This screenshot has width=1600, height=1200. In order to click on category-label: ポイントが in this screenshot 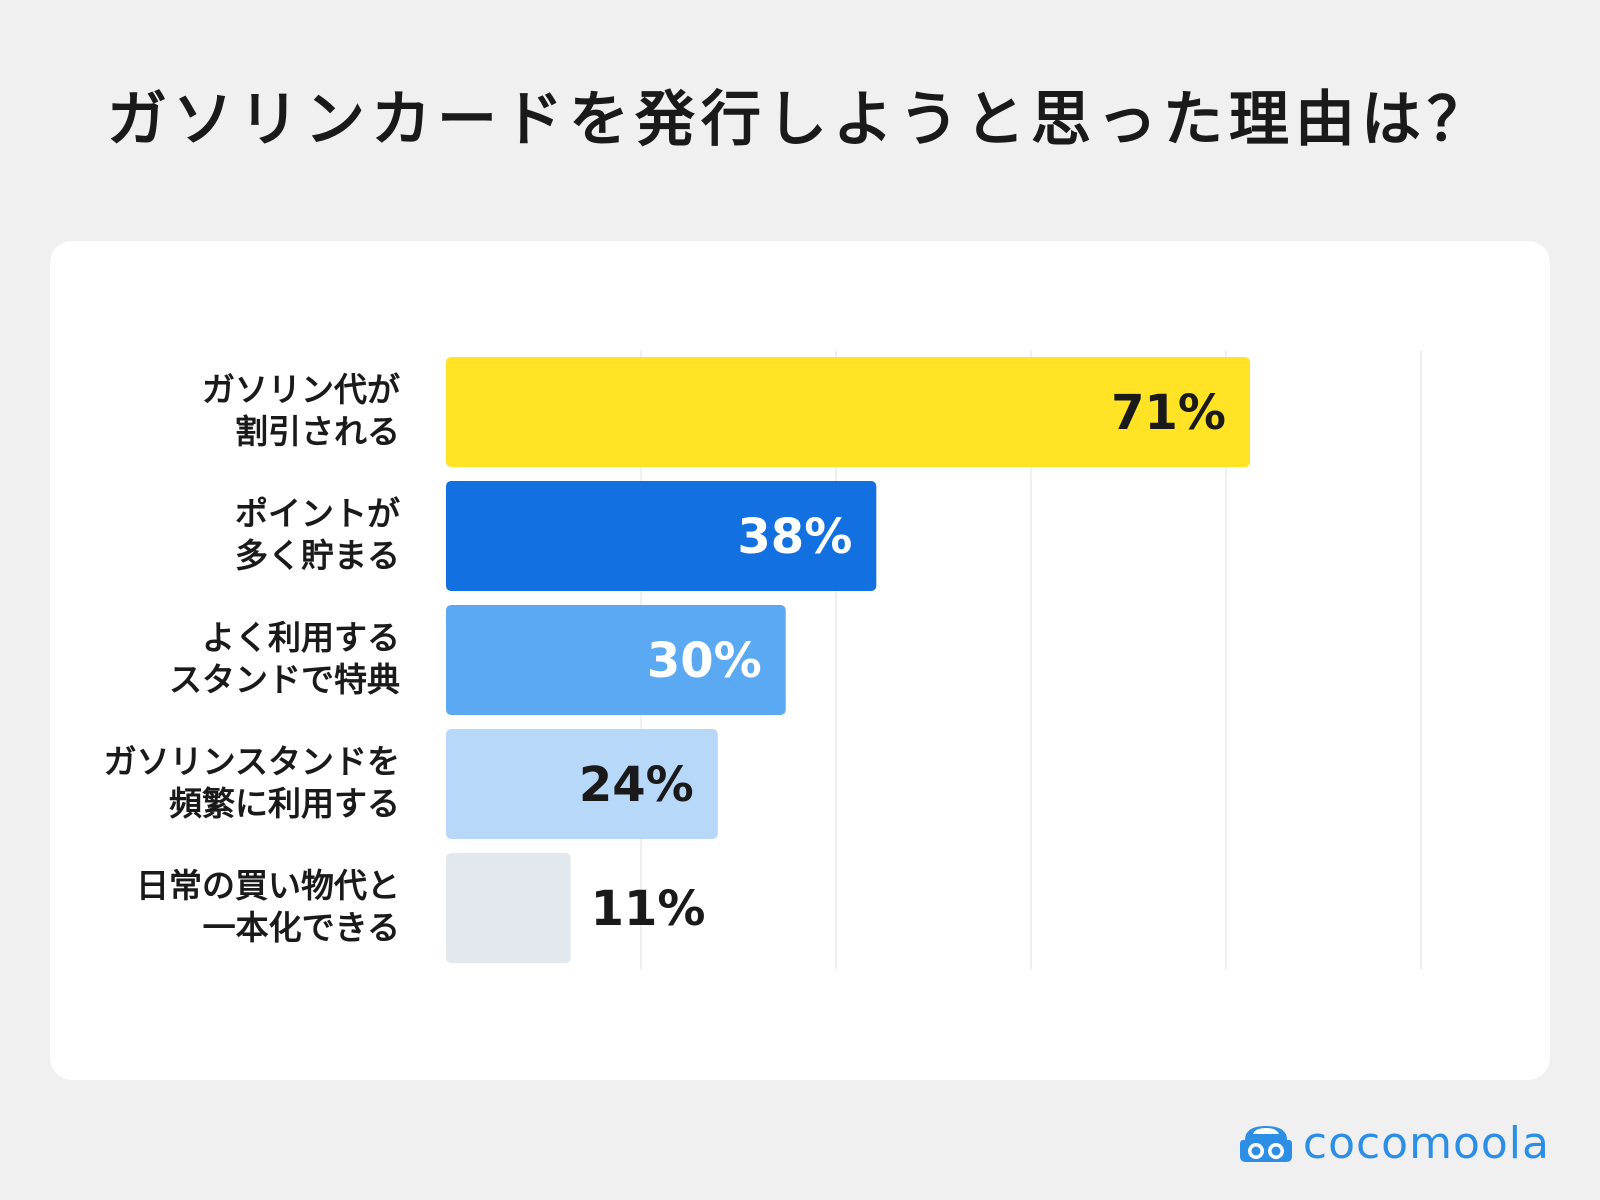, I will do `click(317, 513)`.